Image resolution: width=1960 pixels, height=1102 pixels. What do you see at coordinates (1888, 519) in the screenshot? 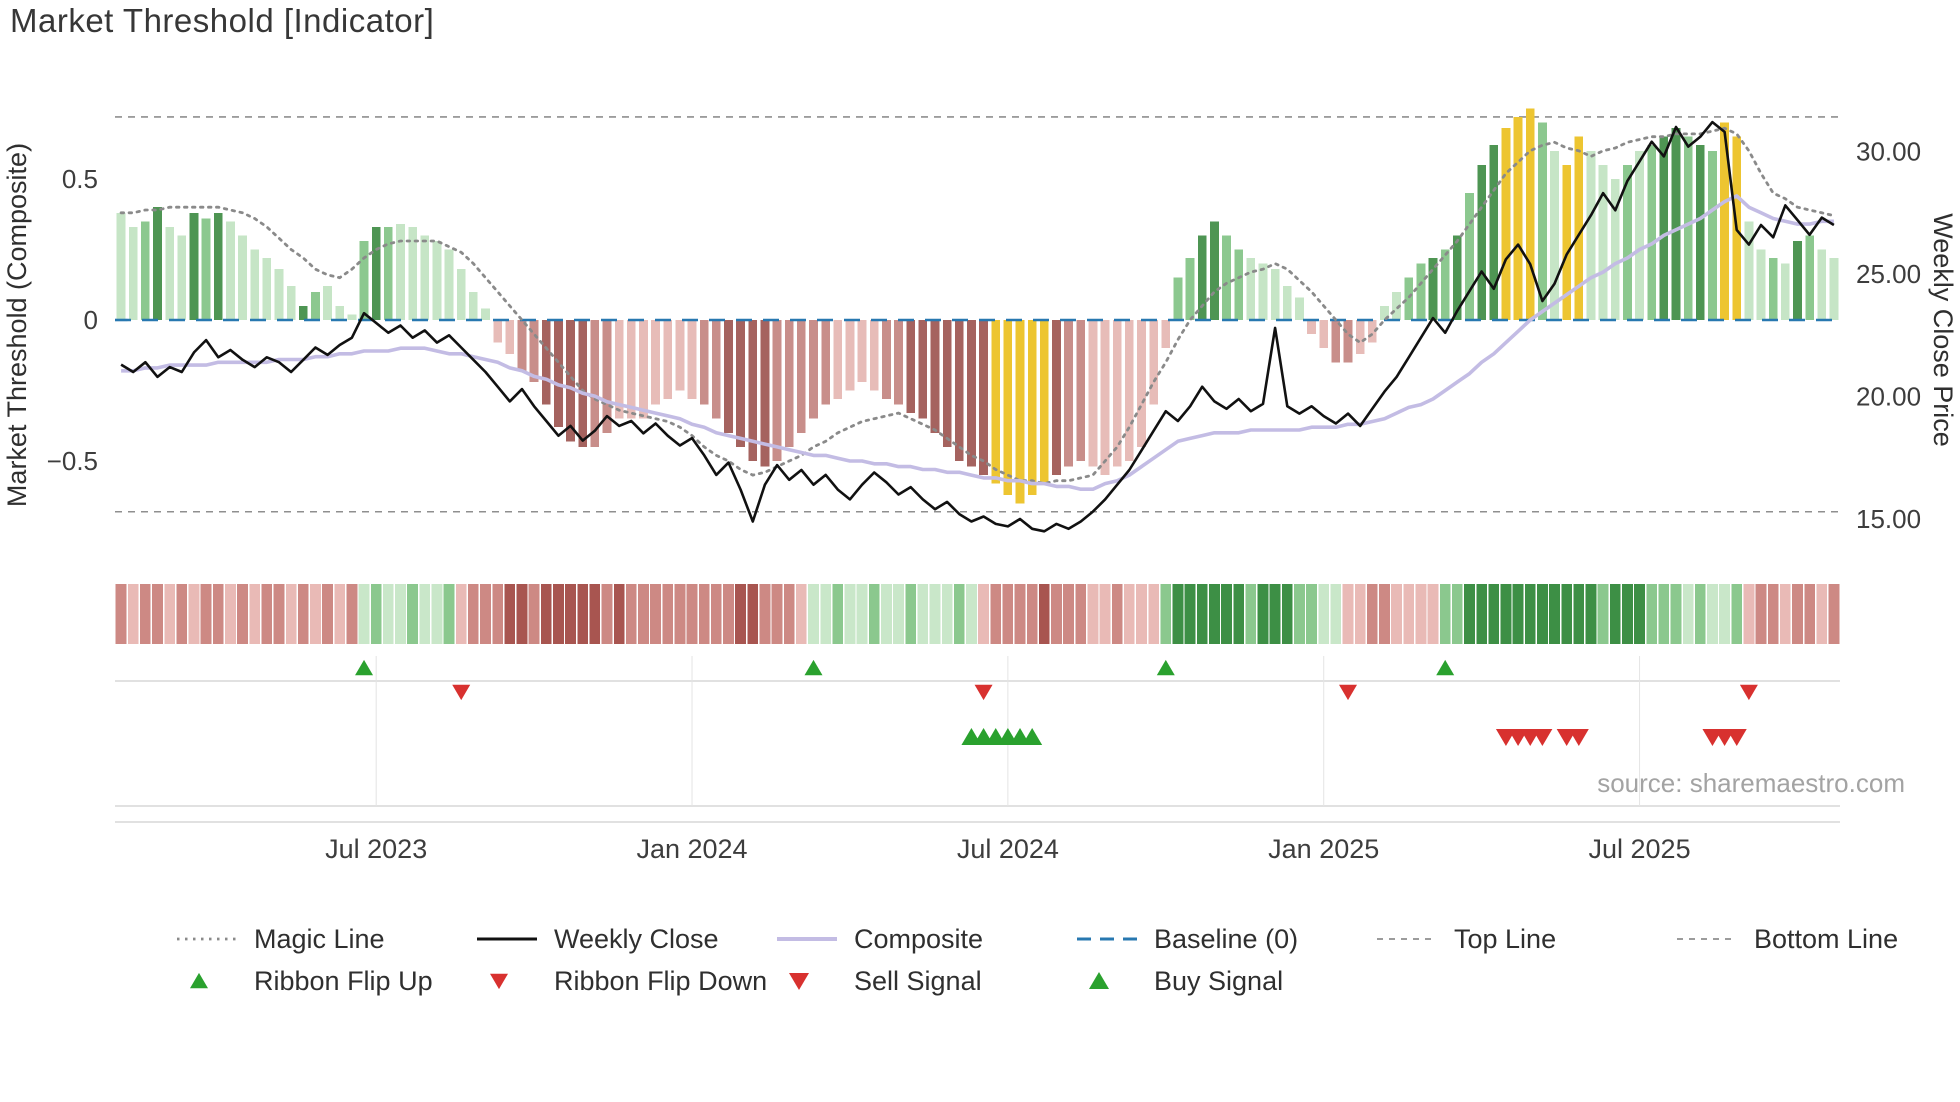
I see `right-axis-tick-label: 15.00` at bounding box center [1888, 519].